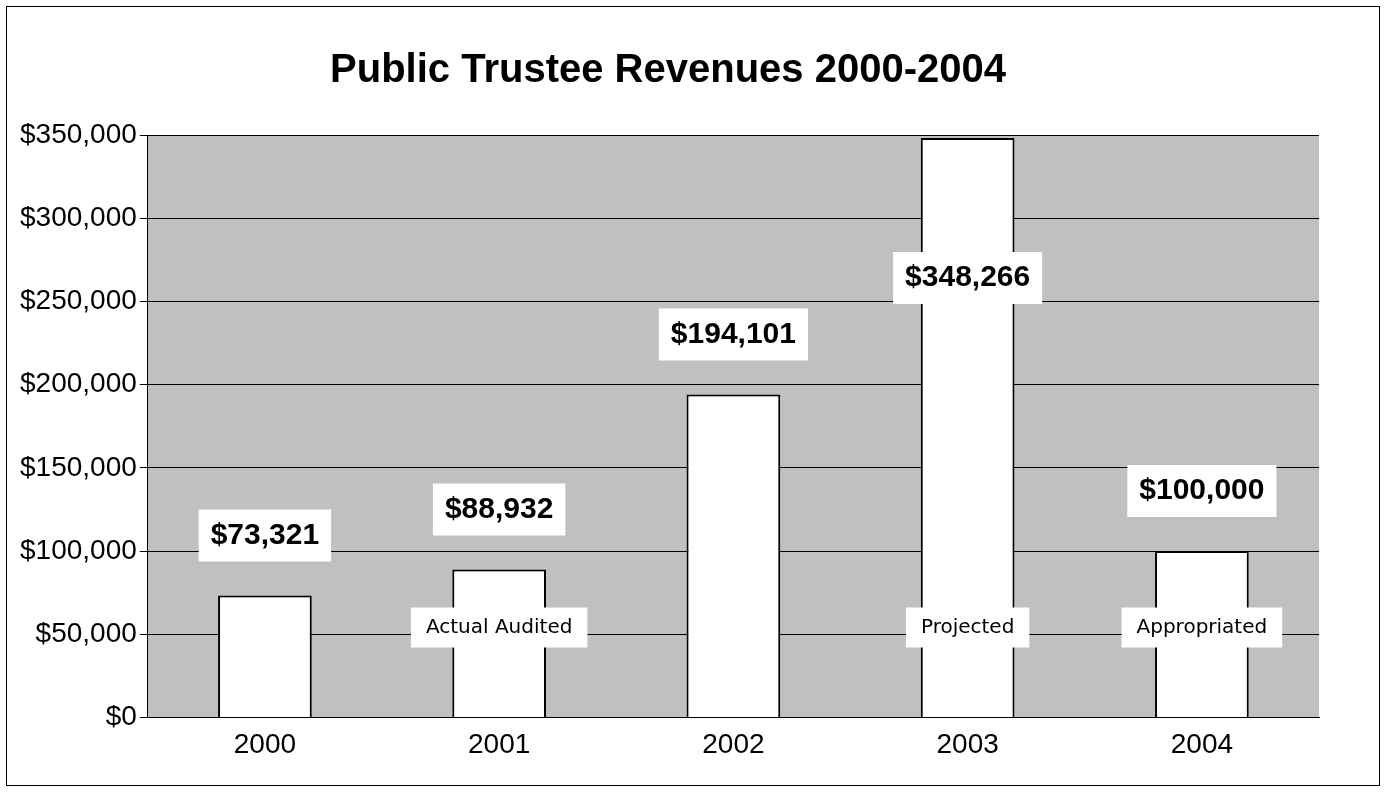 This screenshot has height=792, width=1386. Describe the element at coordinates (733, 332) in the screenshot. I see `data-label: $194,101` at that location.